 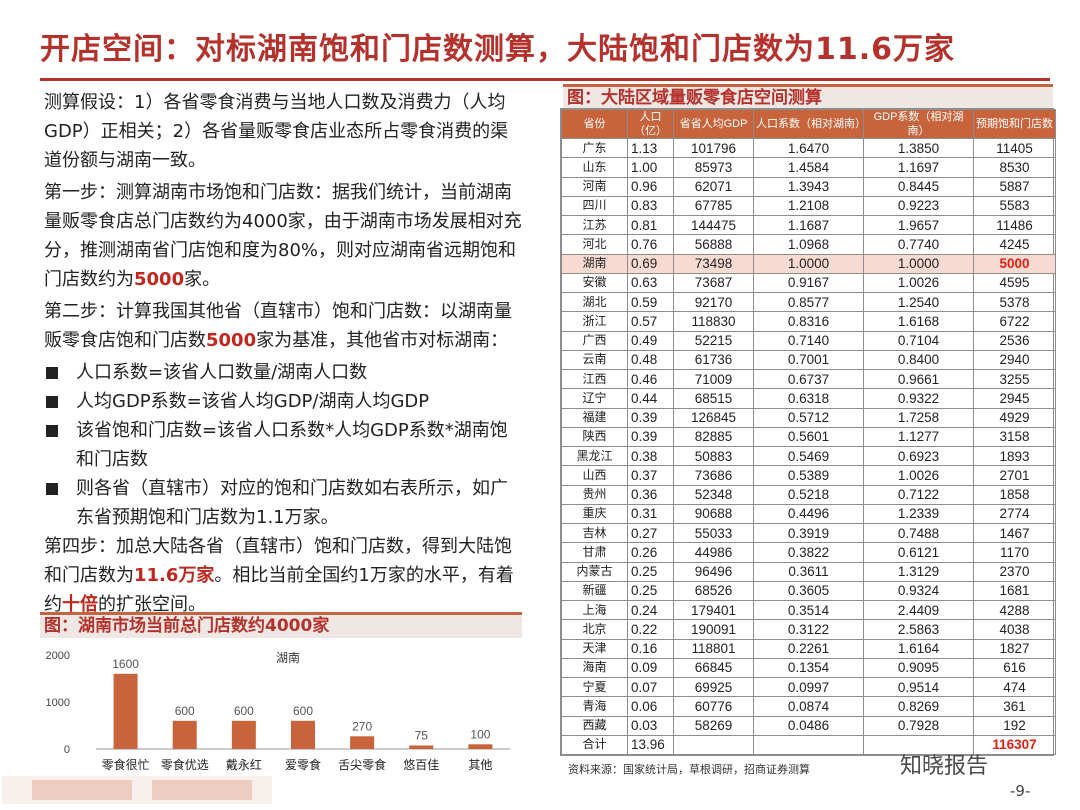 What do you see at coordinates (918, 206) in the screenshot?
I see `cell-gdp-coef: 0.9223` at bounding box center [918, 206].